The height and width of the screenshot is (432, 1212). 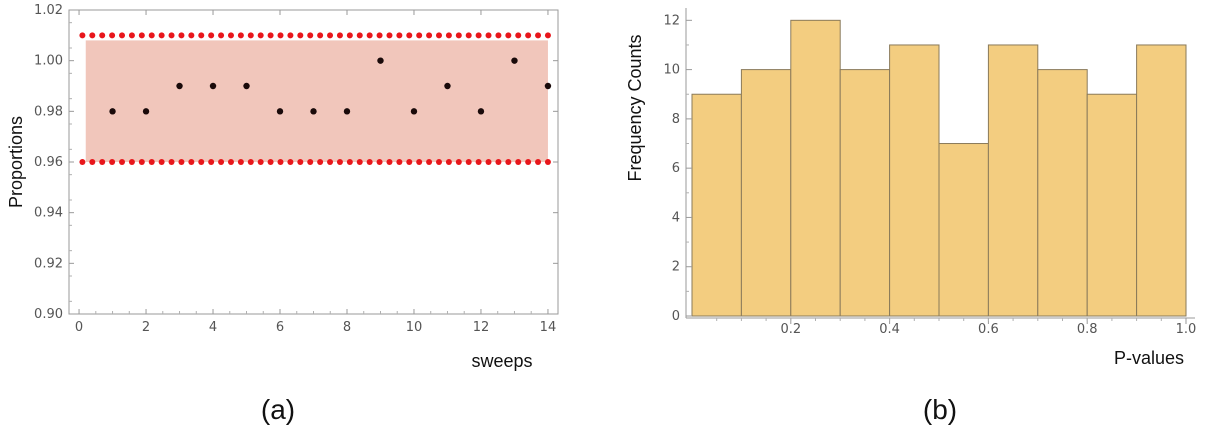 I want to click on y-tick-label: 0.94, so click(x=48, y=213).